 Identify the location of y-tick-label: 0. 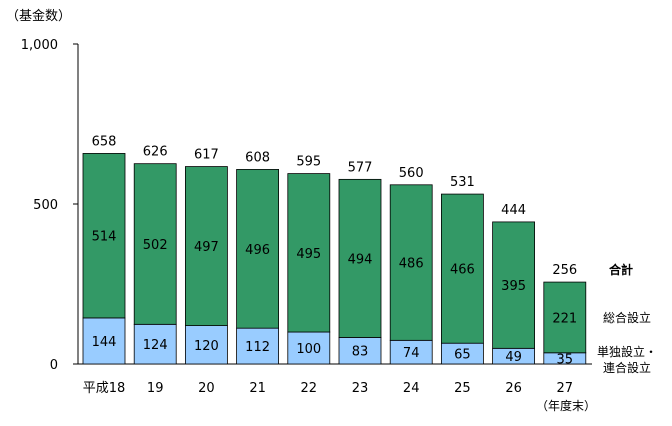
(54, 365).